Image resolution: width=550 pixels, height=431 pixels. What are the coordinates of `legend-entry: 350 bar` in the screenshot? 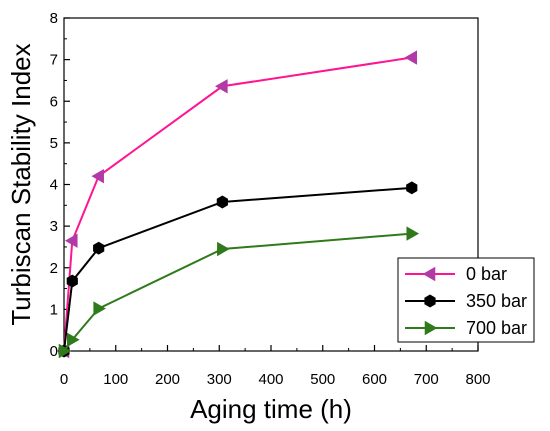 It's located at (466, 301).